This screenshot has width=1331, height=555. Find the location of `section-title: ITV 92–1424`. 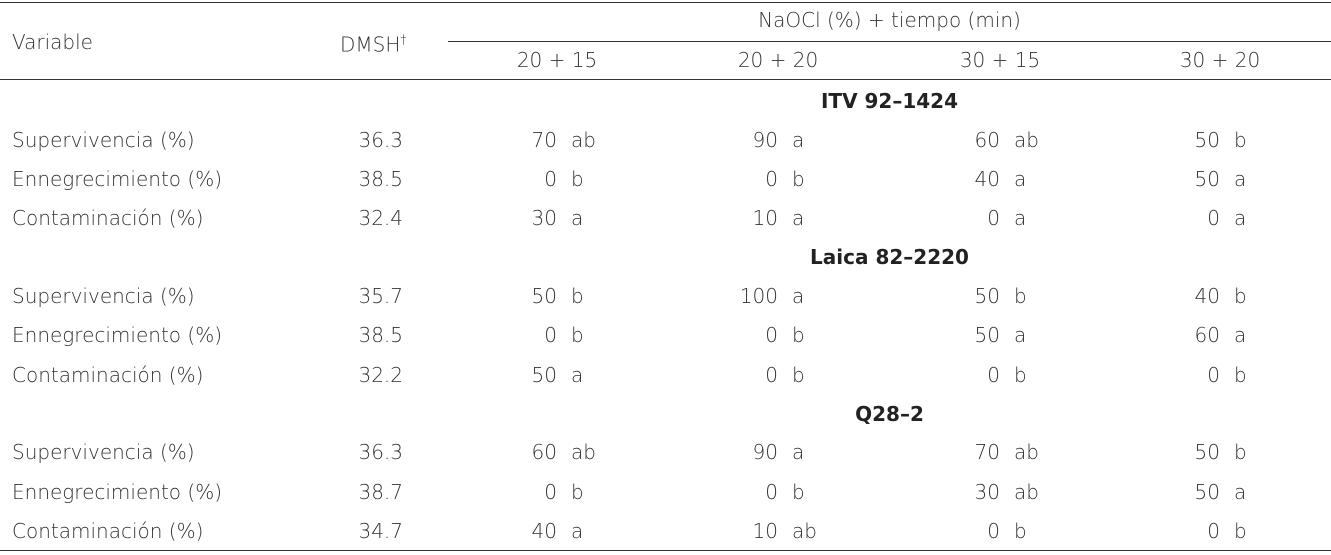

section-title: ITV 92–1424 is located at coordinates (889, 101).